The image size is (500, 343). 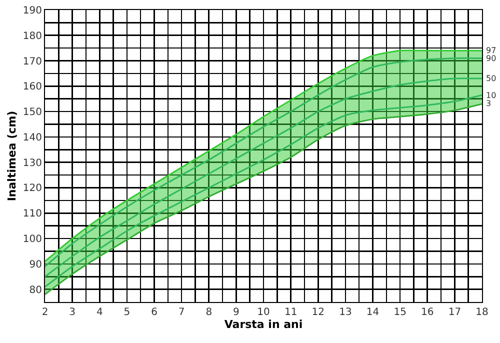 I want to click on x-tick-label: 7, so click(x=181, y=312).